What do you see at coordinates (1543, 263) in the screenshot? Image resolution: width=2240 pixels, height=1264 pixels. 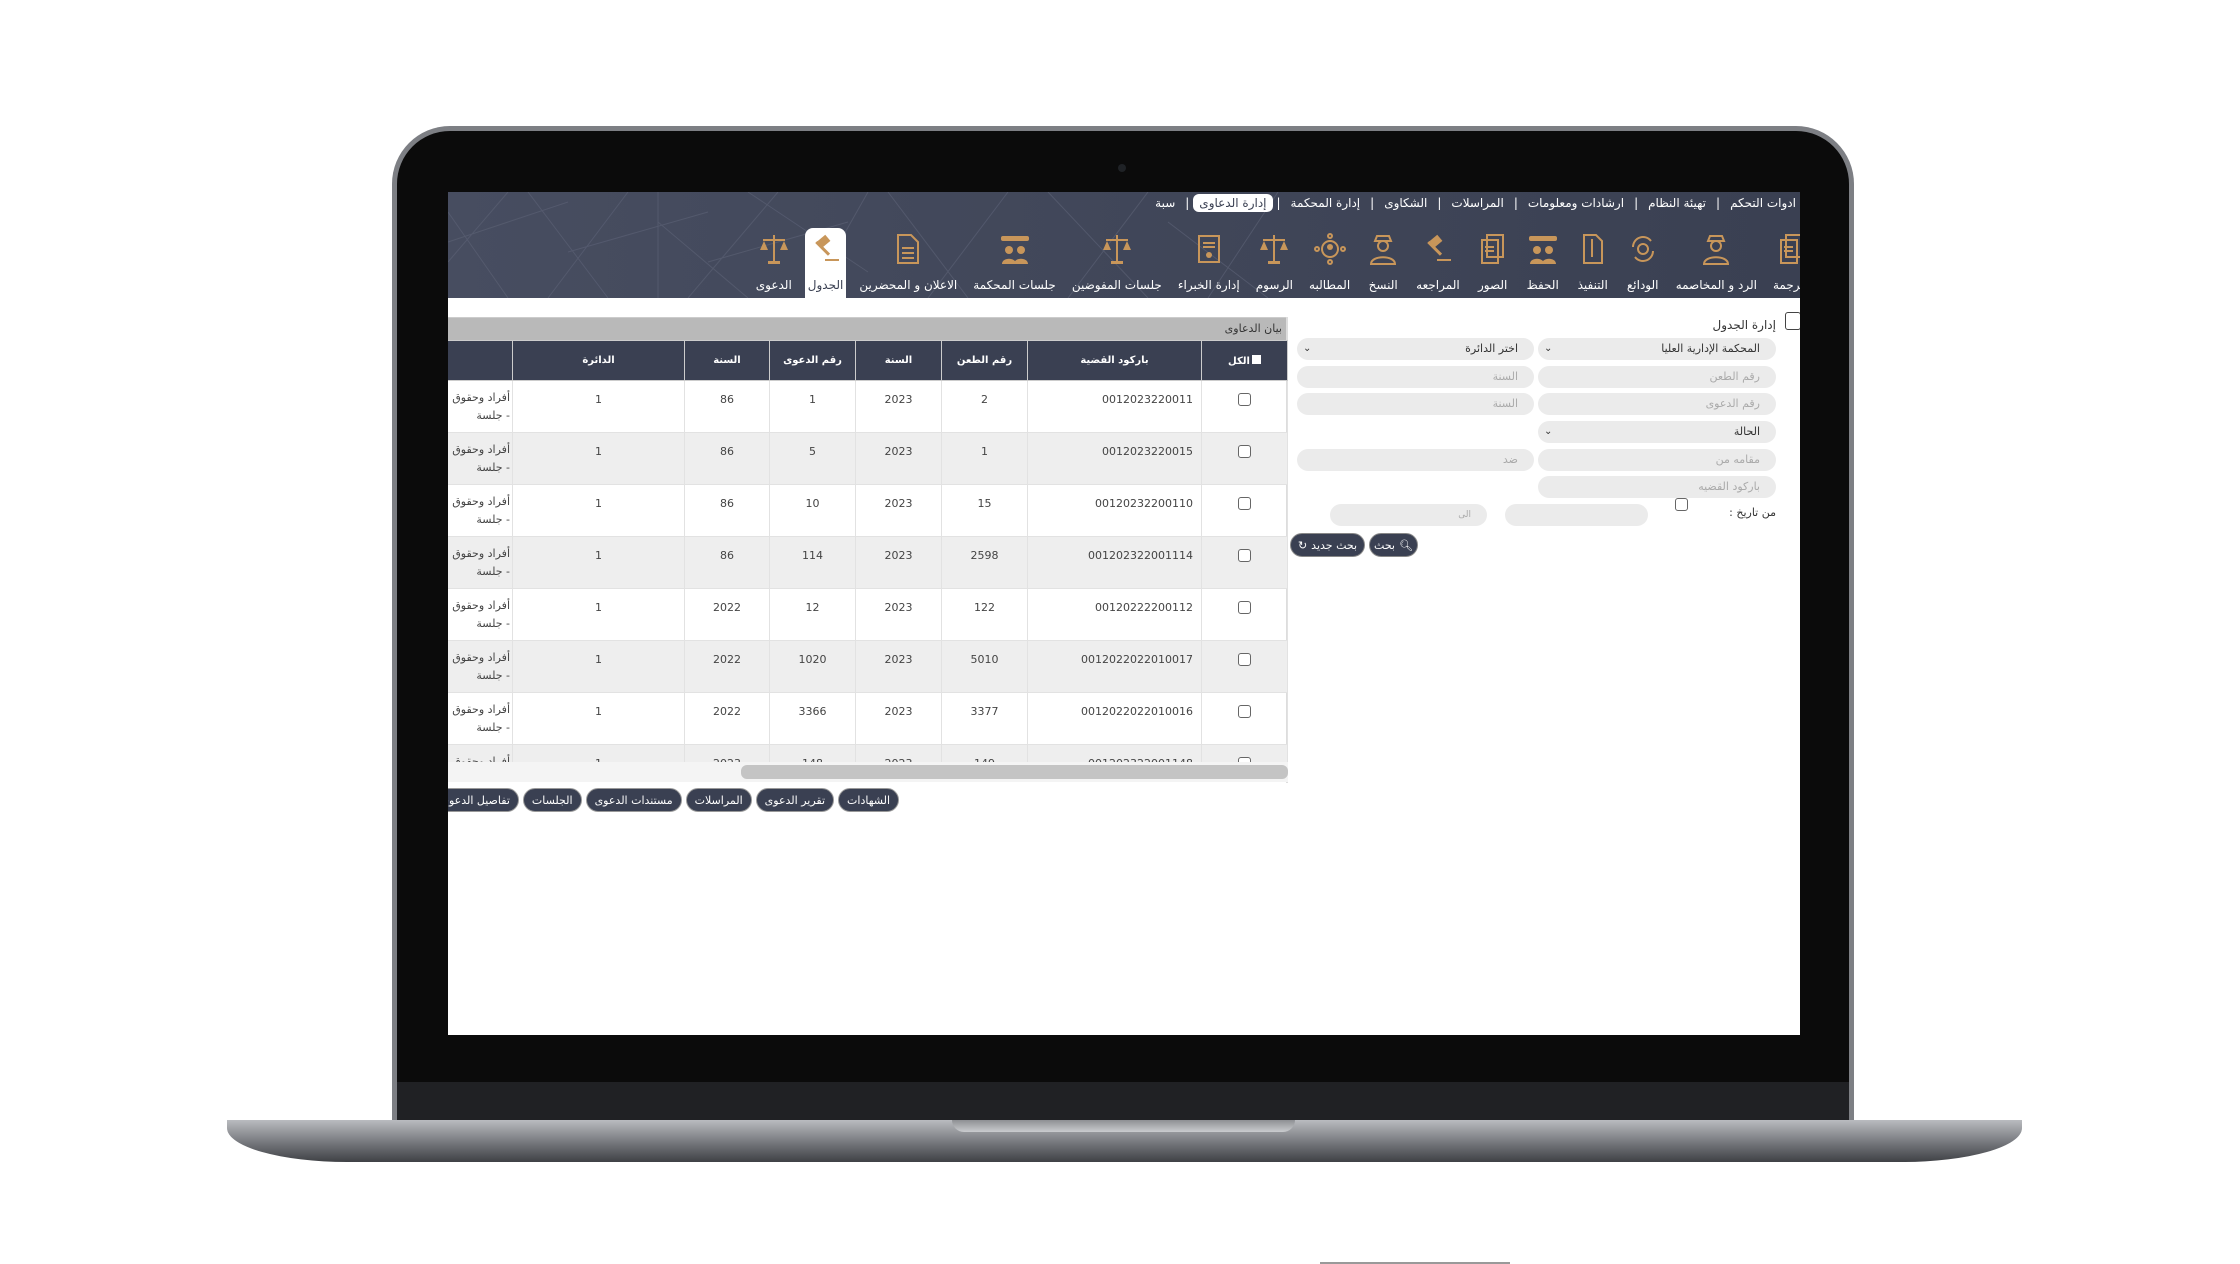 I see `toolbar-item: الحفظ` at bounding box center [1543, 263].